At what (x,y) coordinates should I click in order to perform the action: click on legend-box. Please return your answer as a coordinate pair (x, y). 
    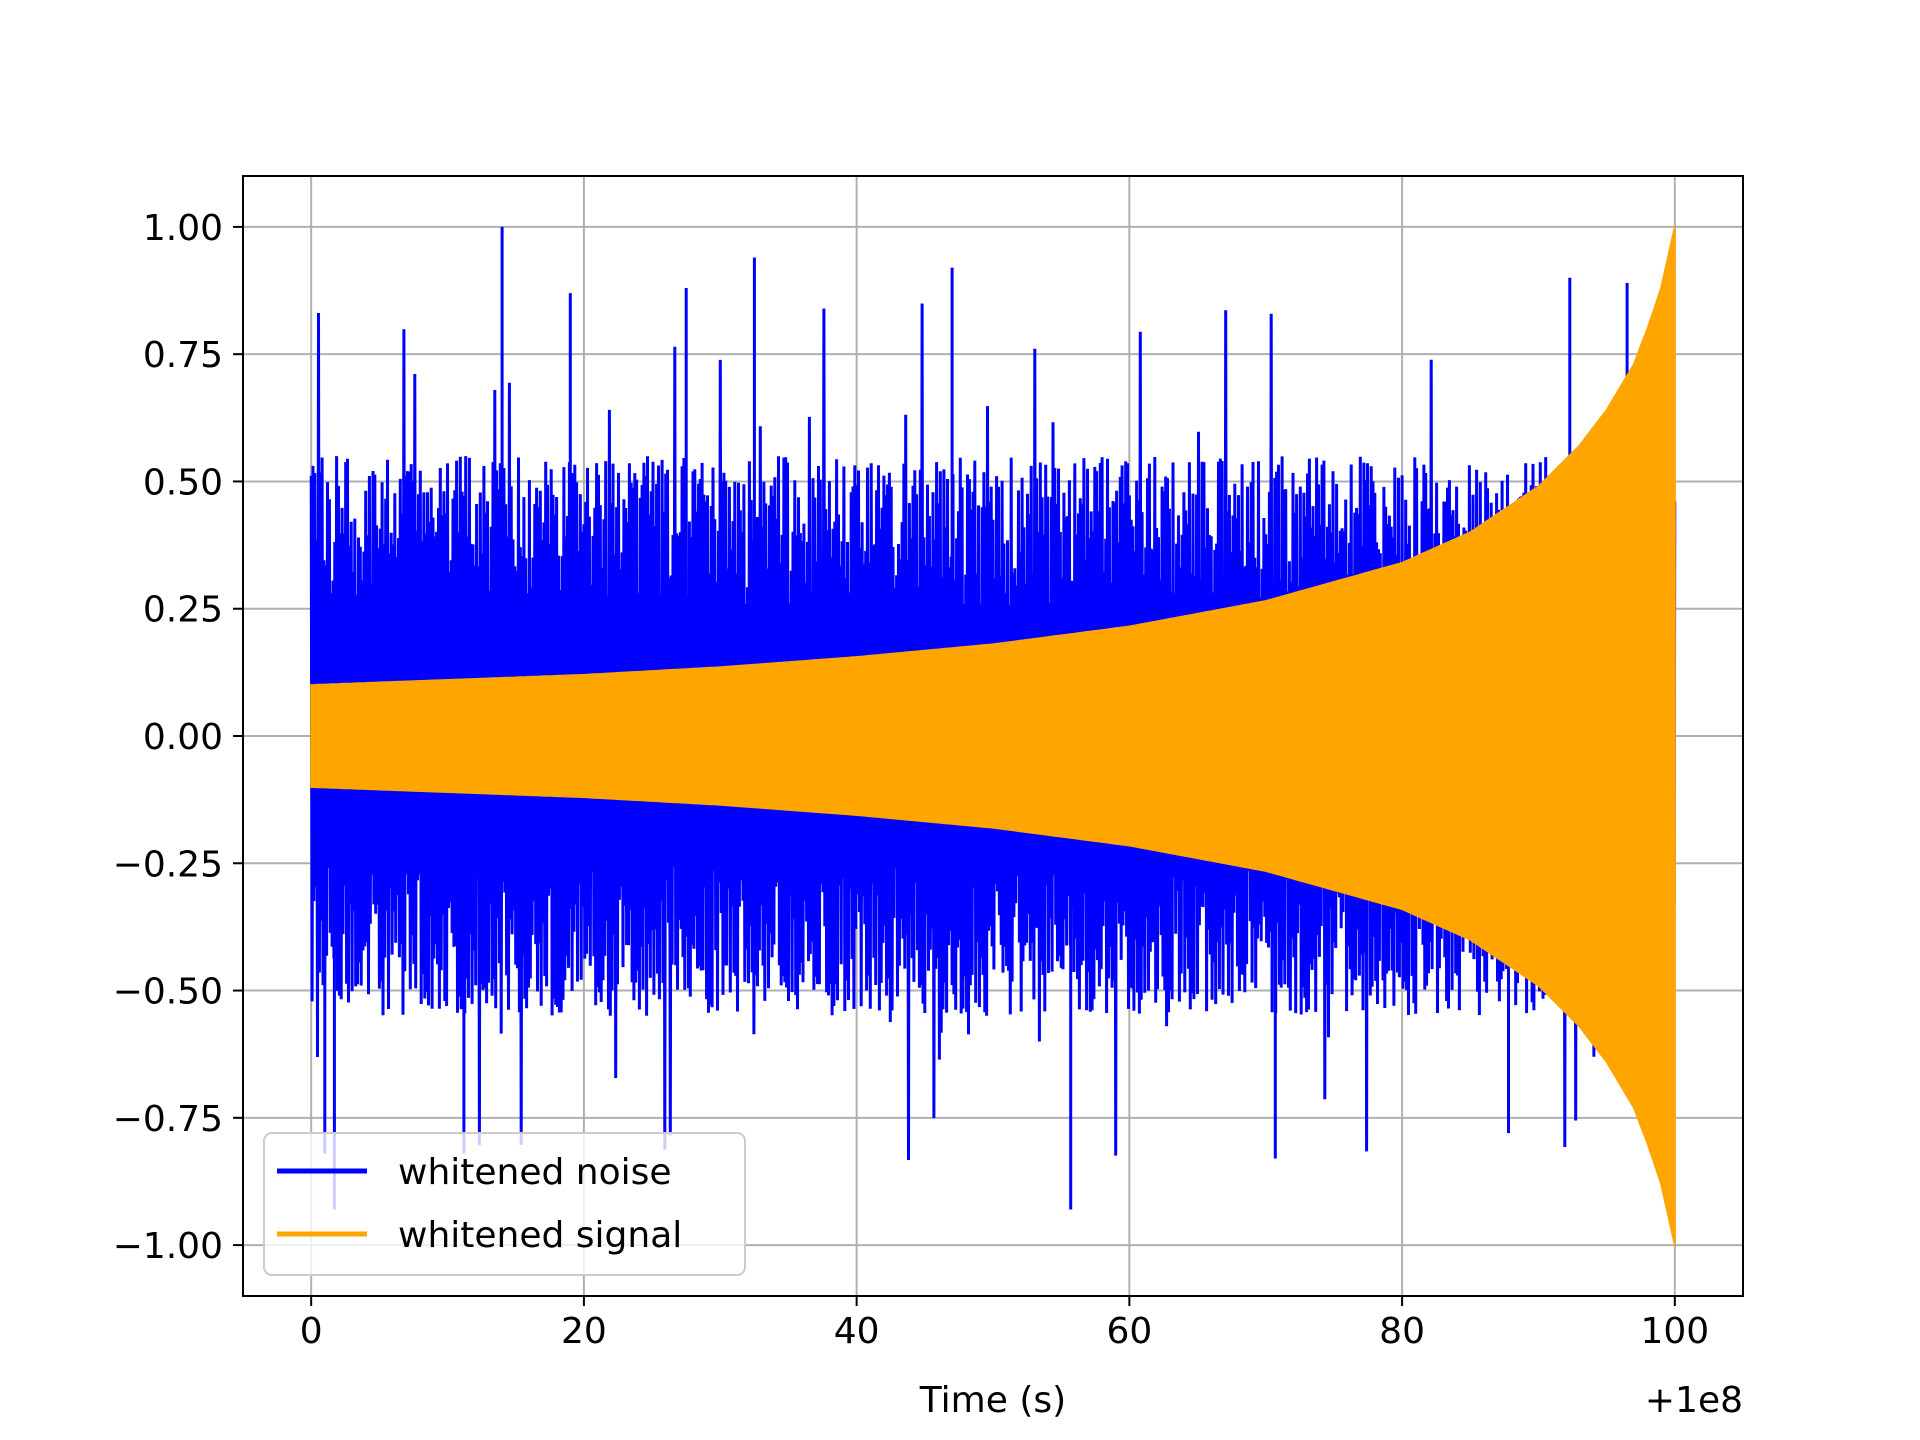
    Looking at the image, I should click on (504, 1204).